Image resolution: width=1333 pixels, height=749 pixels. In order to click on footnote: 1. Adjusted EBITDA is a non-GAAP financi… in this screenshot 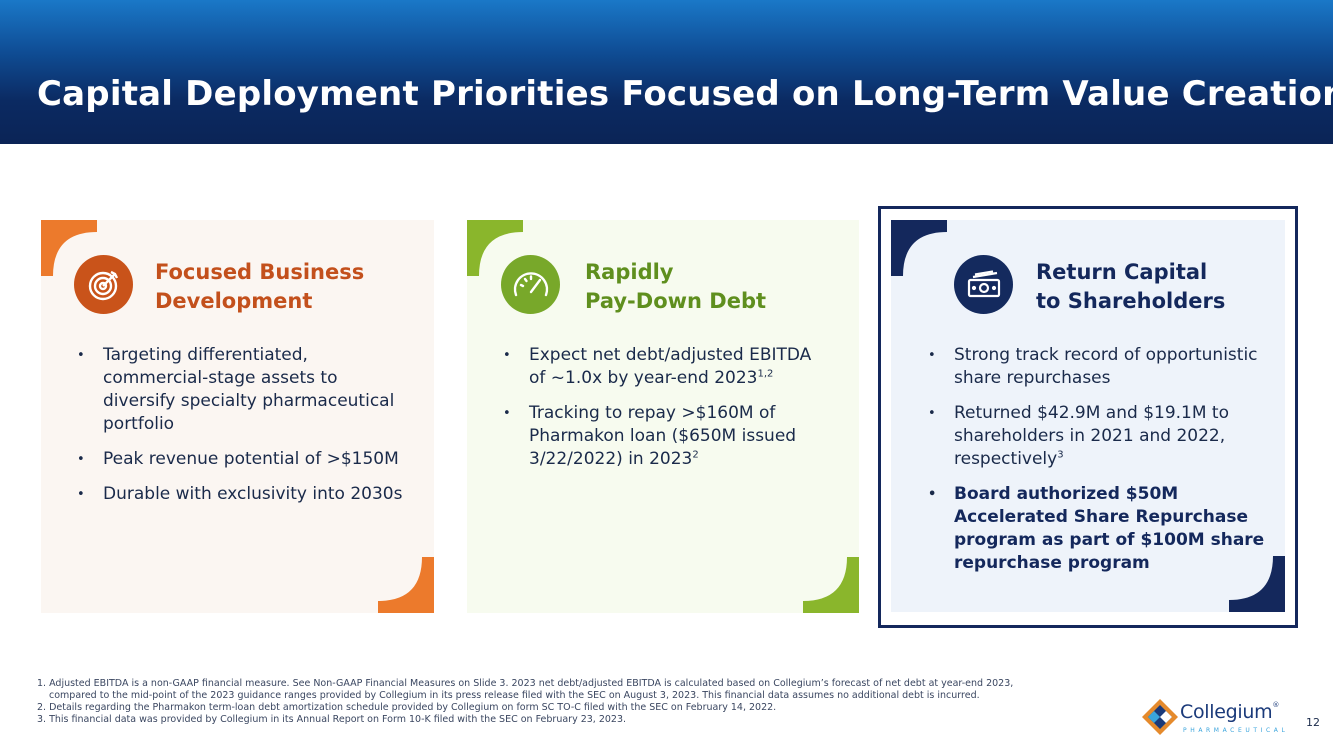, I will do `click(525, 683)`.